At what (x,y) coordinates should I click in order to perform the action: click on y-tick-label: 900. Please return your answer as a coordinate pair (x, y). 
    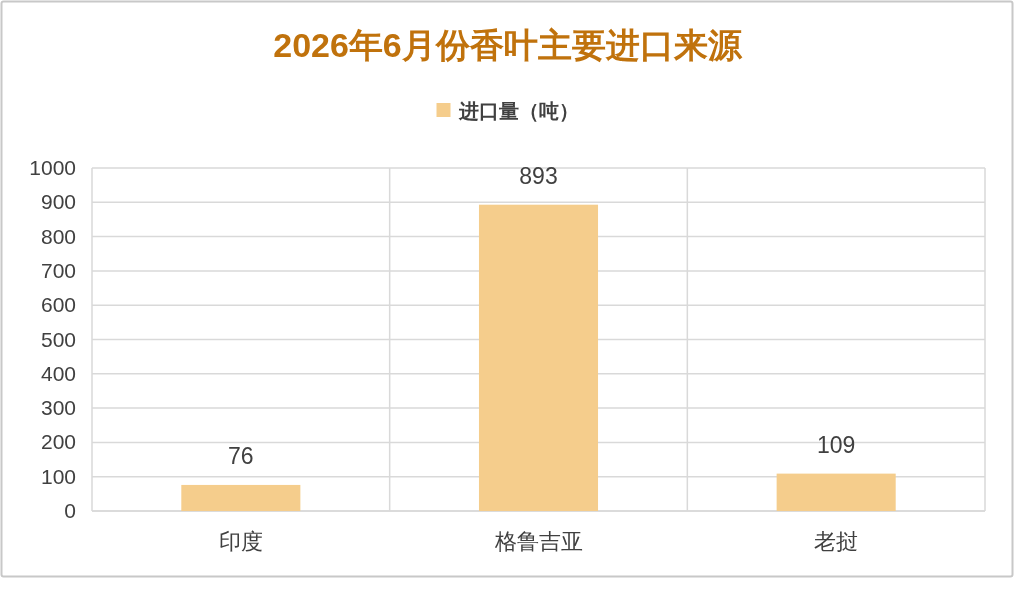
    Looking at the image, I should click on (58, 202).